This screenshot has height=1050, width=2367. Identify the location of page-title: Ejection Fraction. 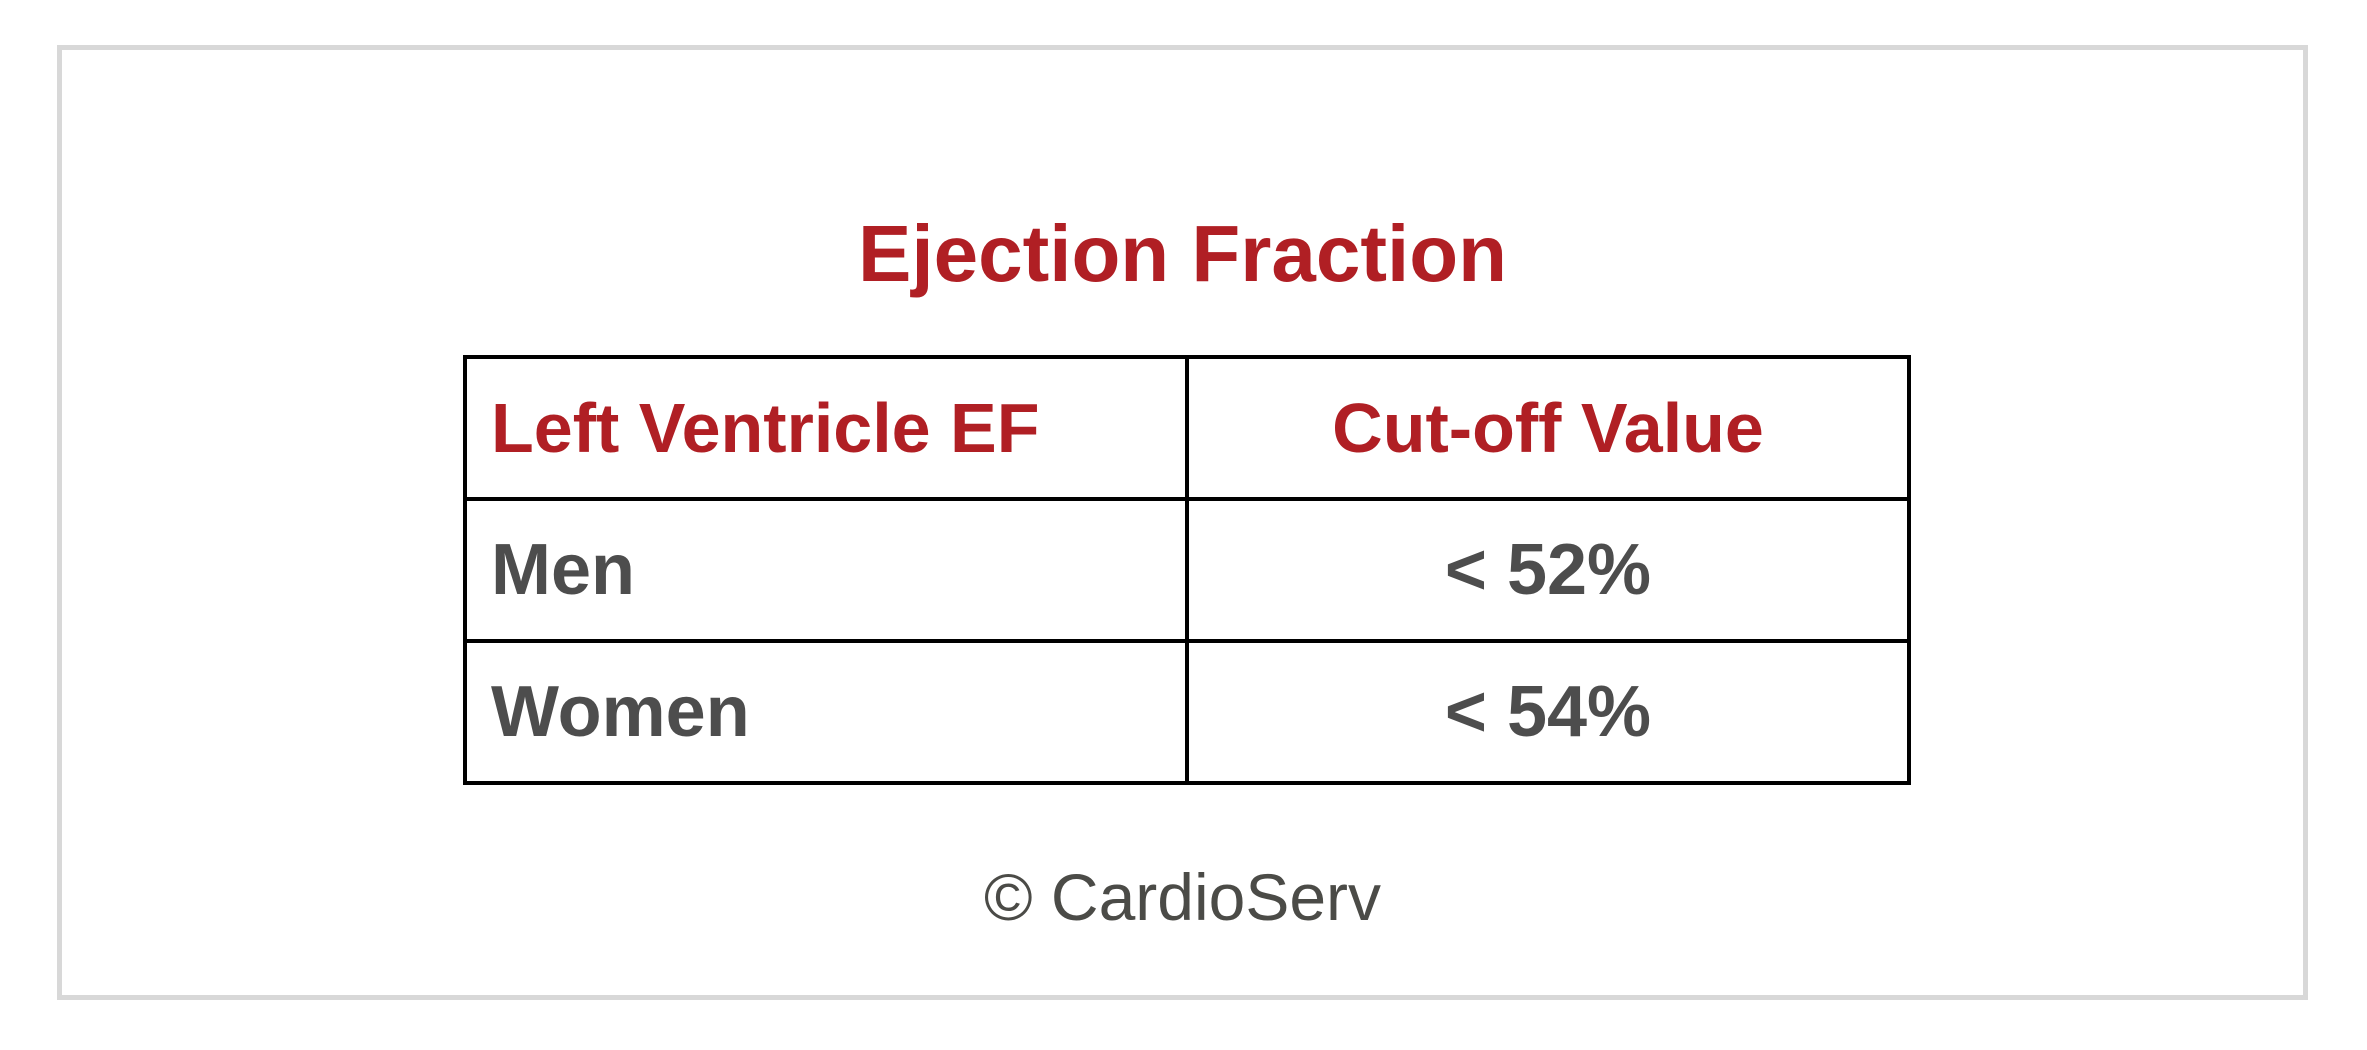
(1182, 253).